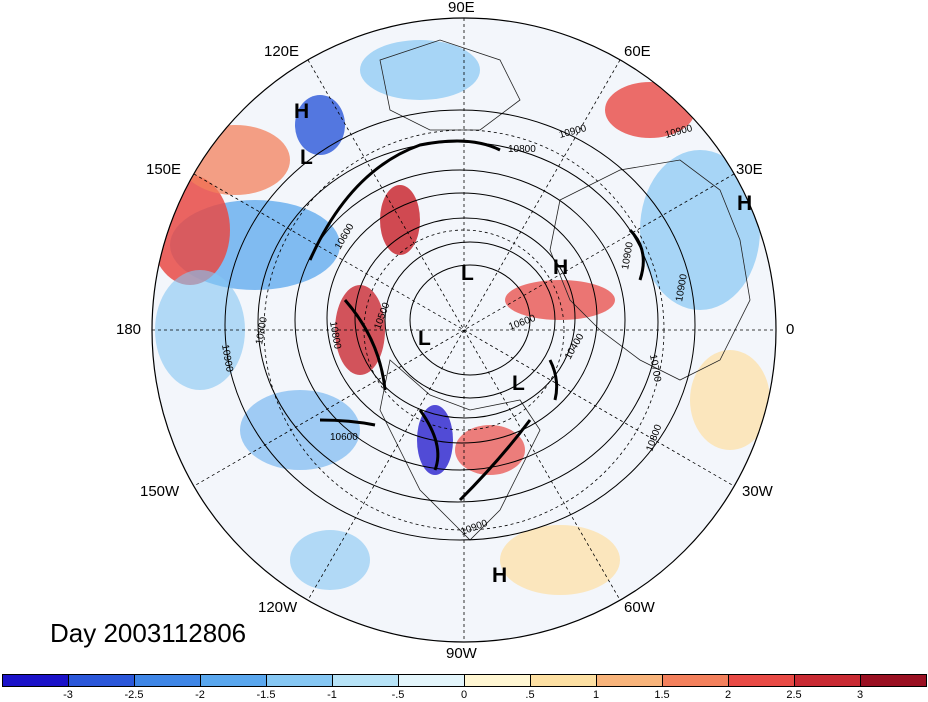 The height and width of the screenshot is (702, 928). I want to click on colorbar-tick-label: .5, so click(530, 695).